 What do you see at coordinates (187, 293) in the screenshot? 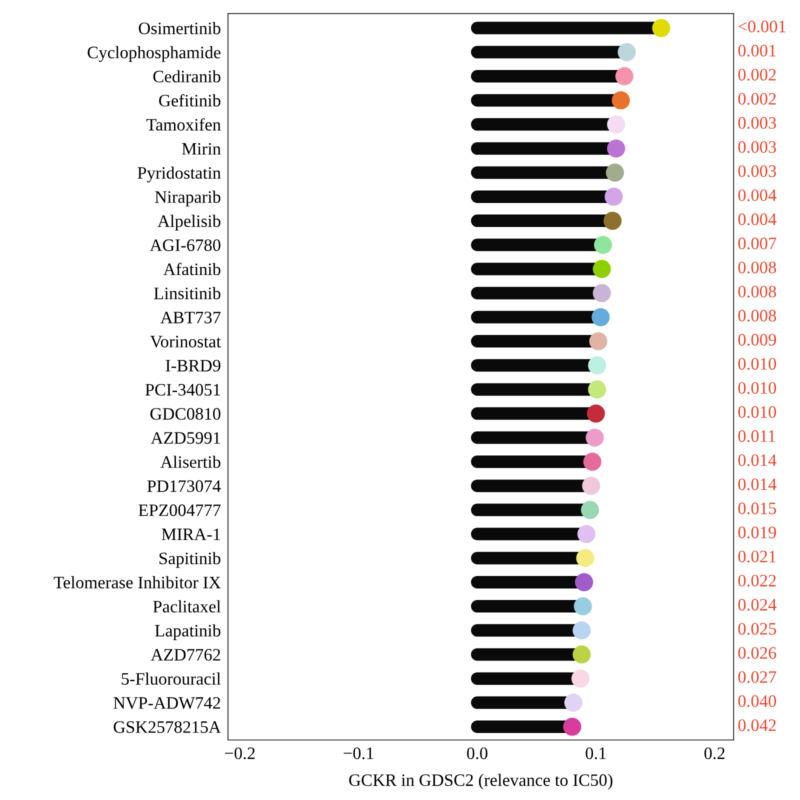
I see `y-tick-label: Linsitinib` at bounding box center [187, 293].